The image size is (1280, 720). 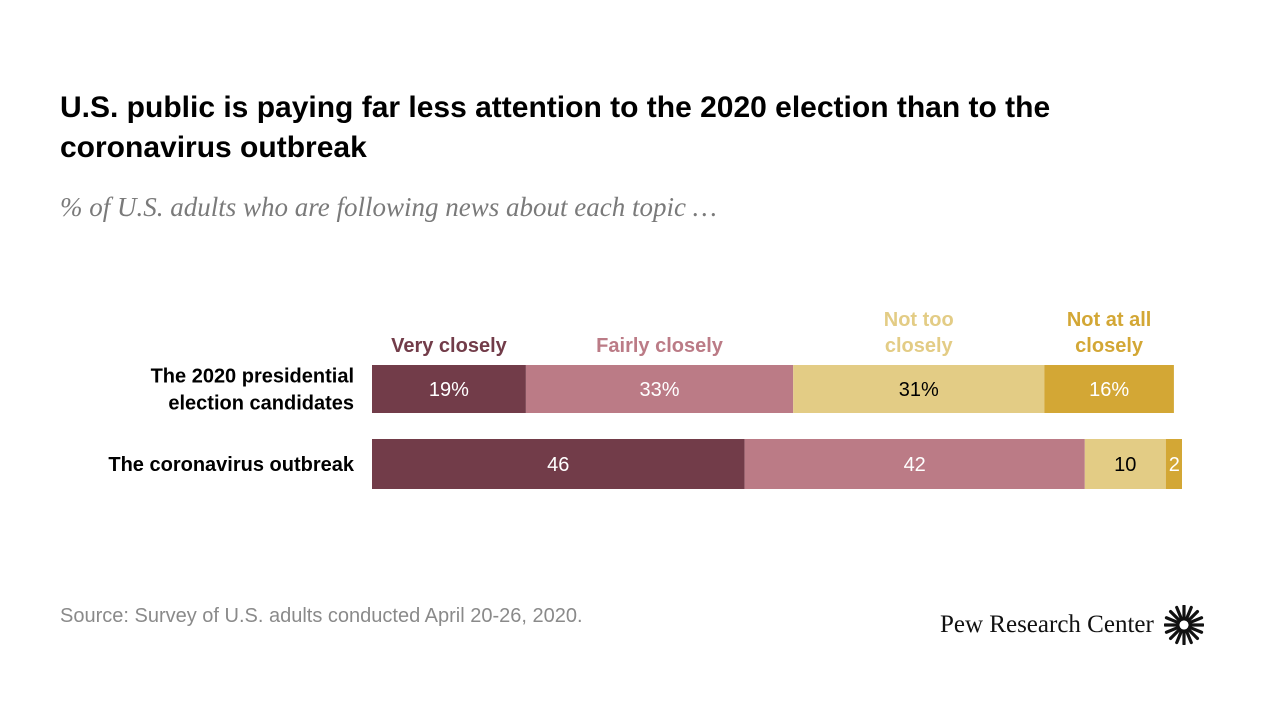 What do you see at coordinates (660, 346) in the screenshot?
I see `legend-label: Fairly closely` at bounding box center [660, 346].